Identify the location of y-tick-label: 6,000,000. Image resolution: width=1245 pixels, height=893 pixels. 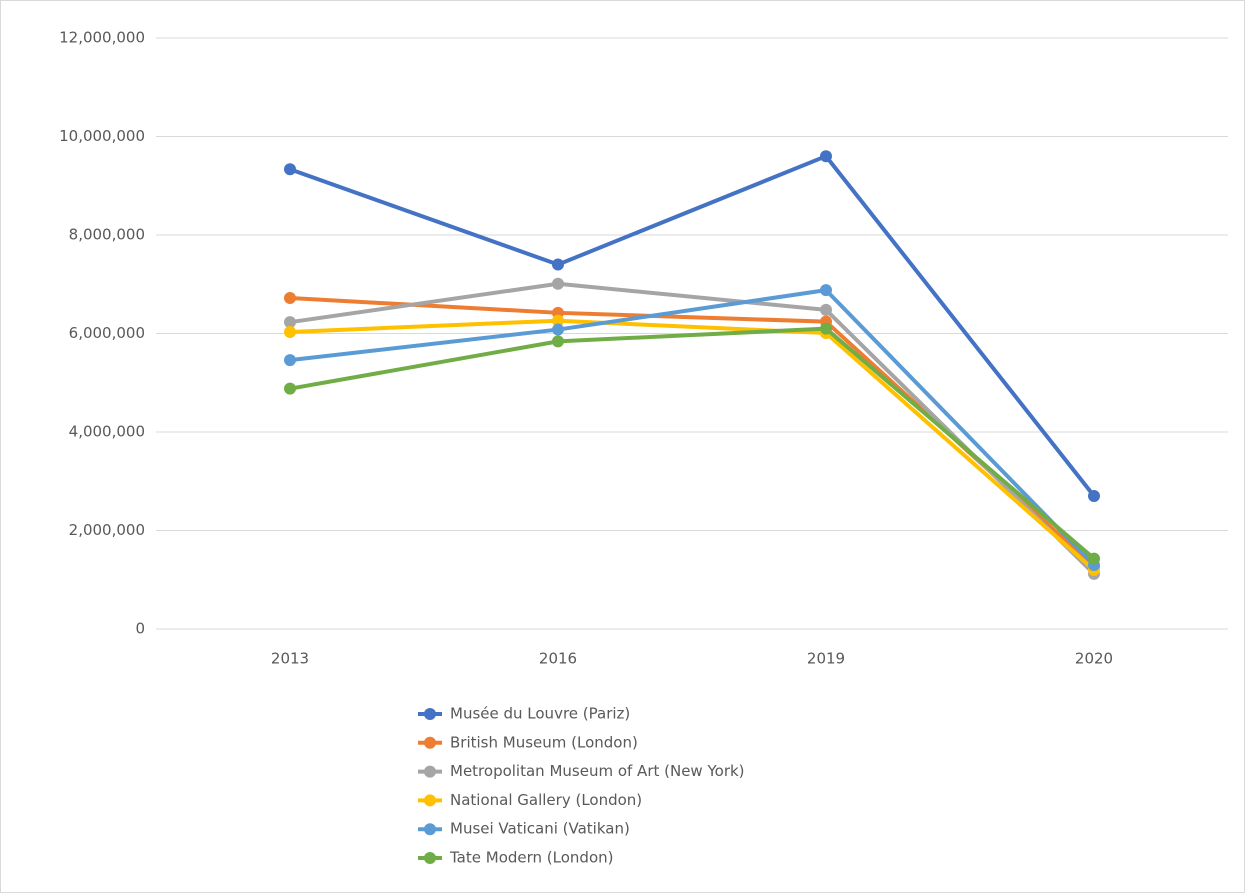
(107, 333).